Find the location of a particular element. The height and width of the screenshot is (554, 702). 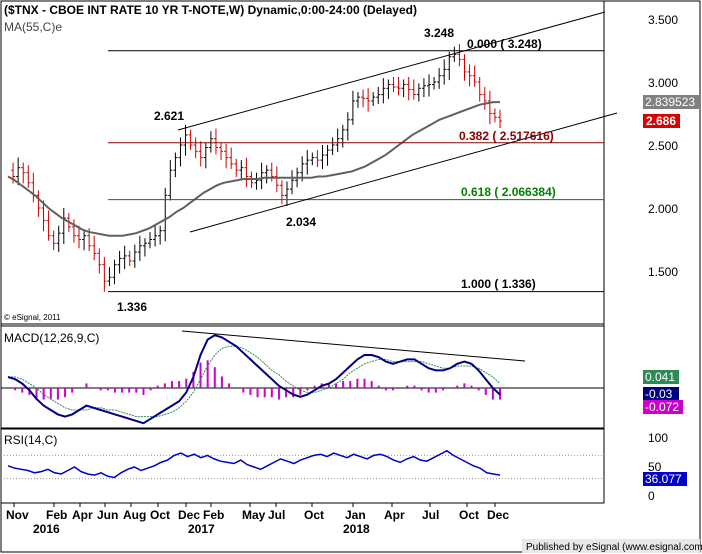

y-tick-2500: 2.500 is located at coordinates (663, 146).